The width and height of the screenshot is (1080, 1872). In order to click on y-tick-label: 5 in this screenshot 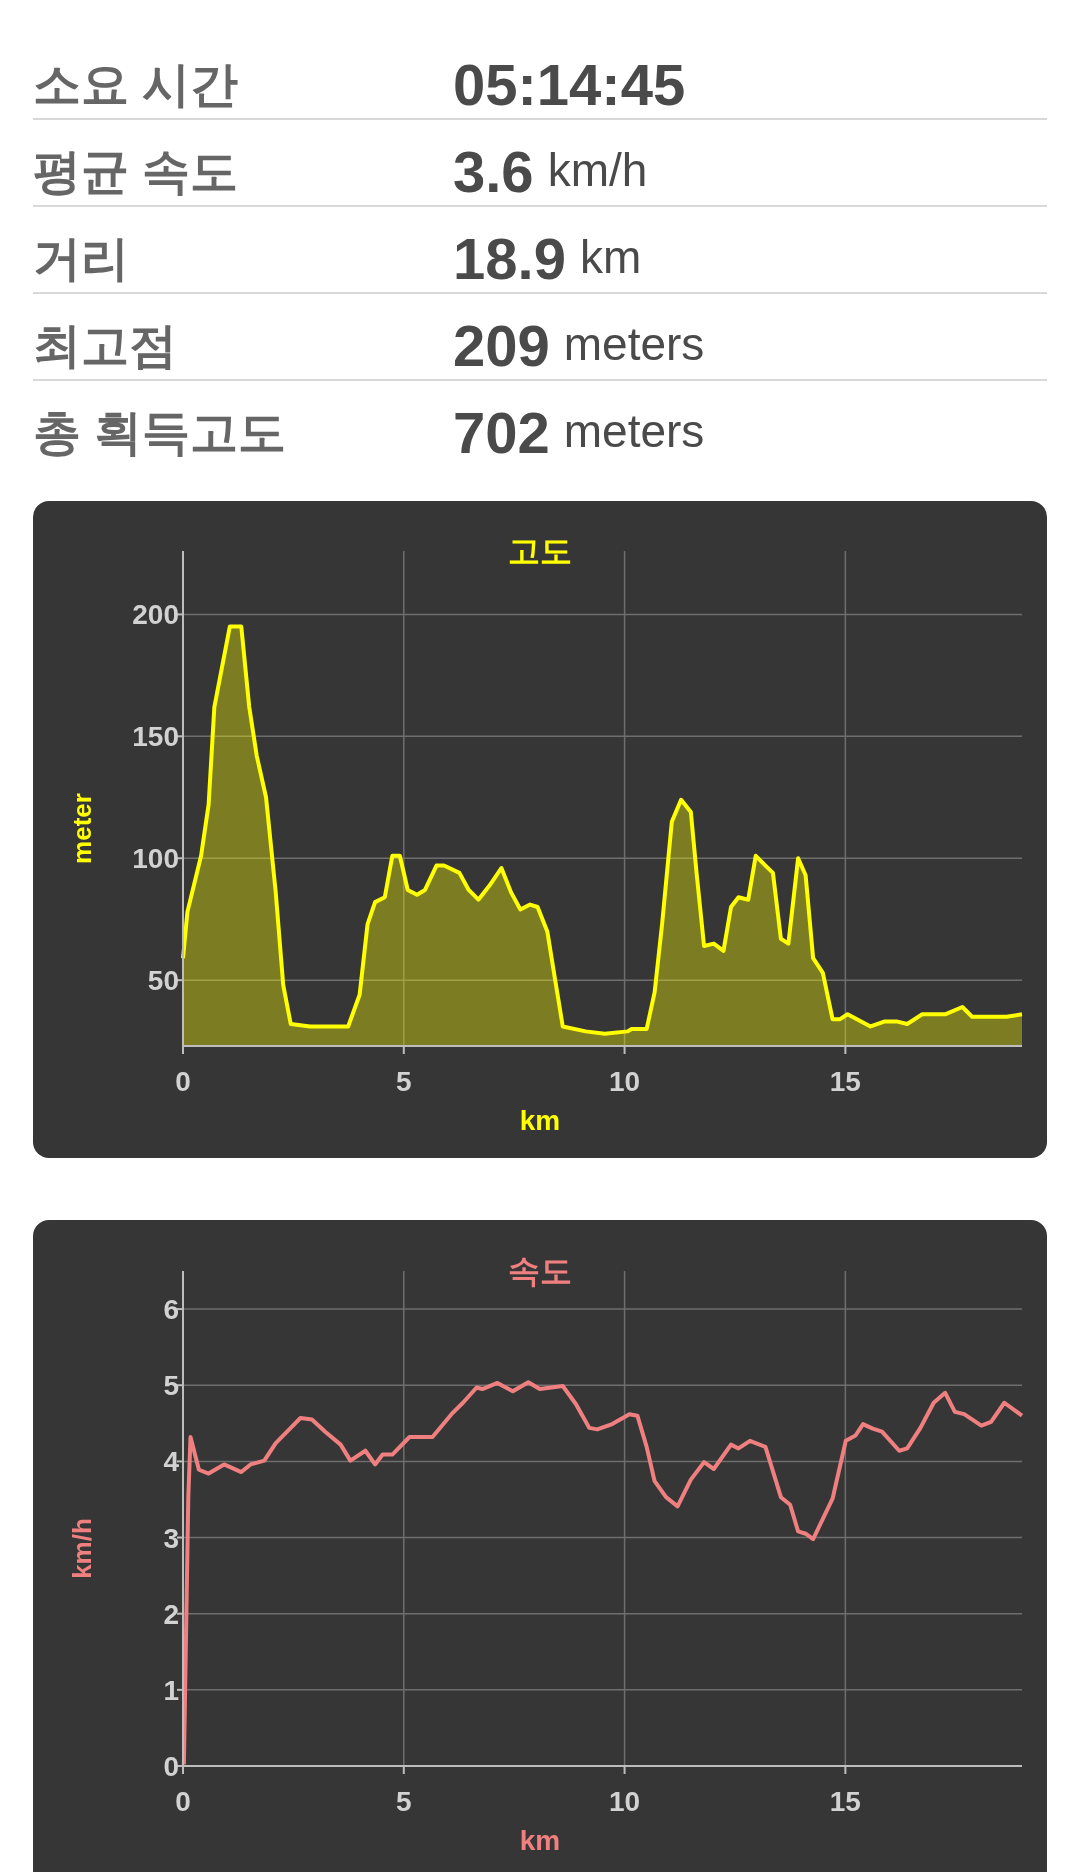, I will do `click(171, 1386)`.